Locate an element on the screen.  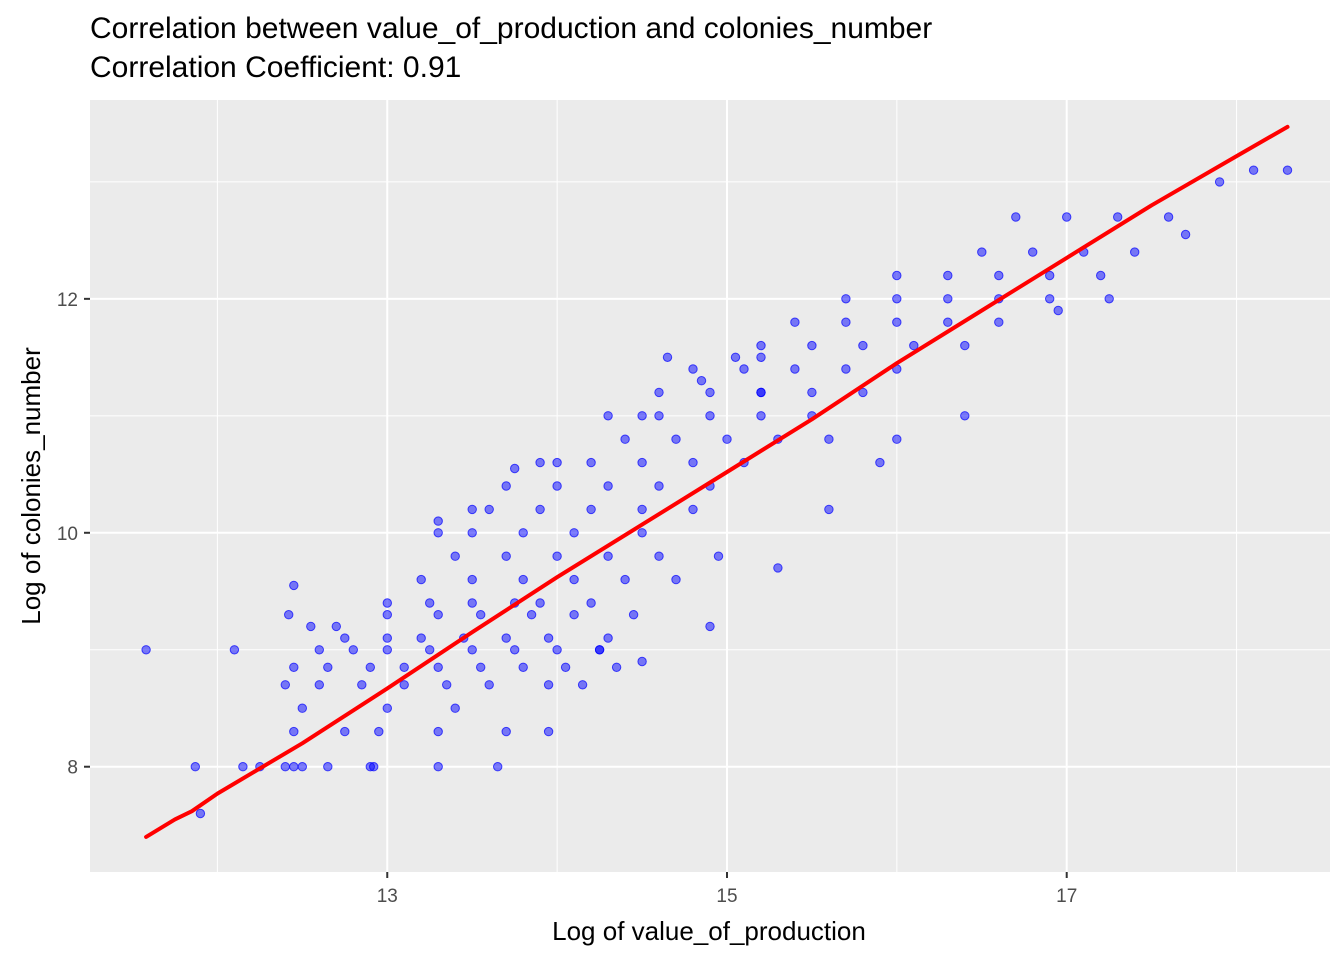
chart-subtitle: Correlation Coefficient: 0.91 is located at coordinates (276, 67).